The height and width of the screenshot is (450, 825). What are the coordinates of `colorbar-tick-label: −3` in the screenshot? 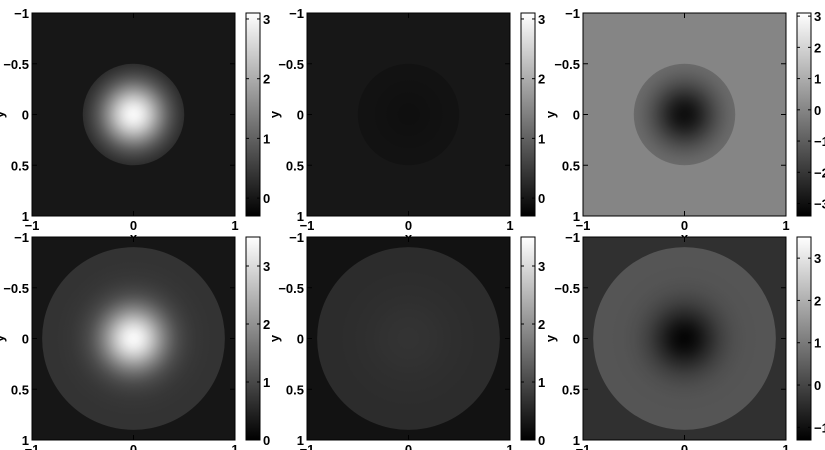 It's located at (819, 204).